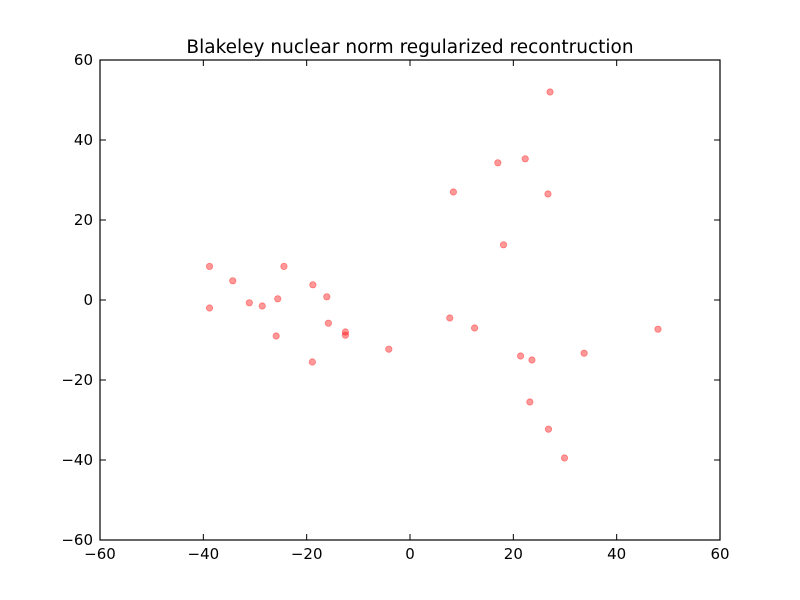  I want to click on x-tick-label: −60, so click(100, 554).